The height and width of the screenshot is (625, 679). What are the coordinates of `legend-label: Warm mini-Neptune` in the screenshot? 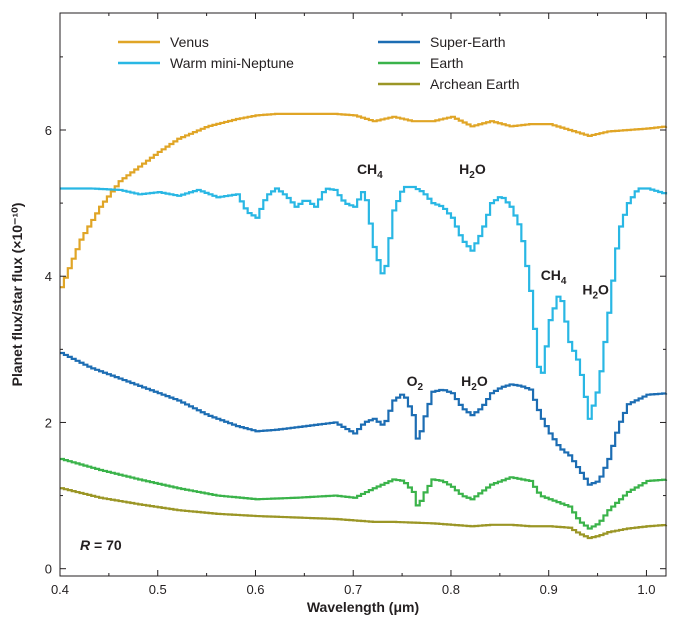 It's located at (232, 63).